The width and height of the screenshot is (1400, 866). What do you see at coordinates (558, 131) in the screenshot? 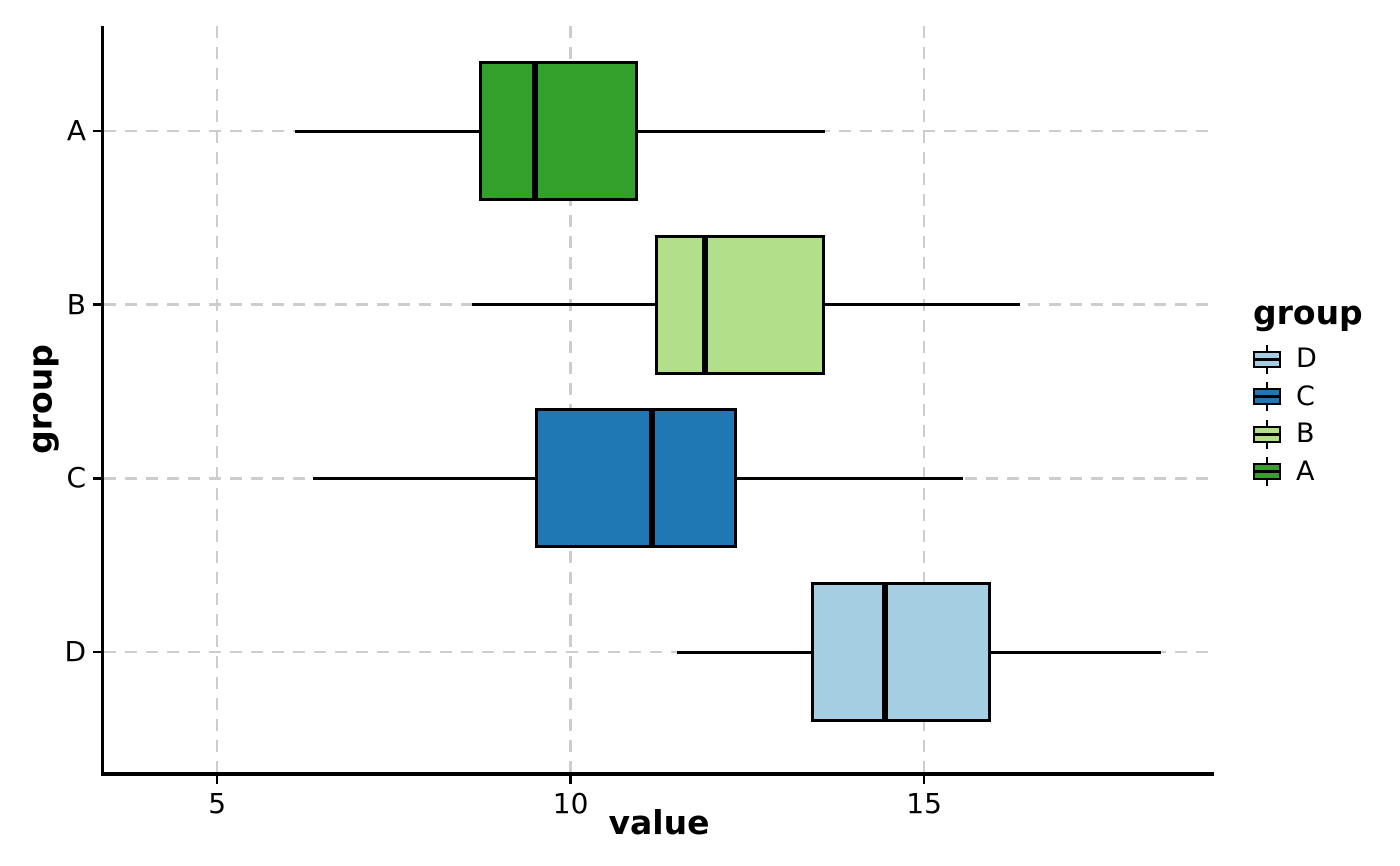
I see `box-A` at bounding box center [558, 131].